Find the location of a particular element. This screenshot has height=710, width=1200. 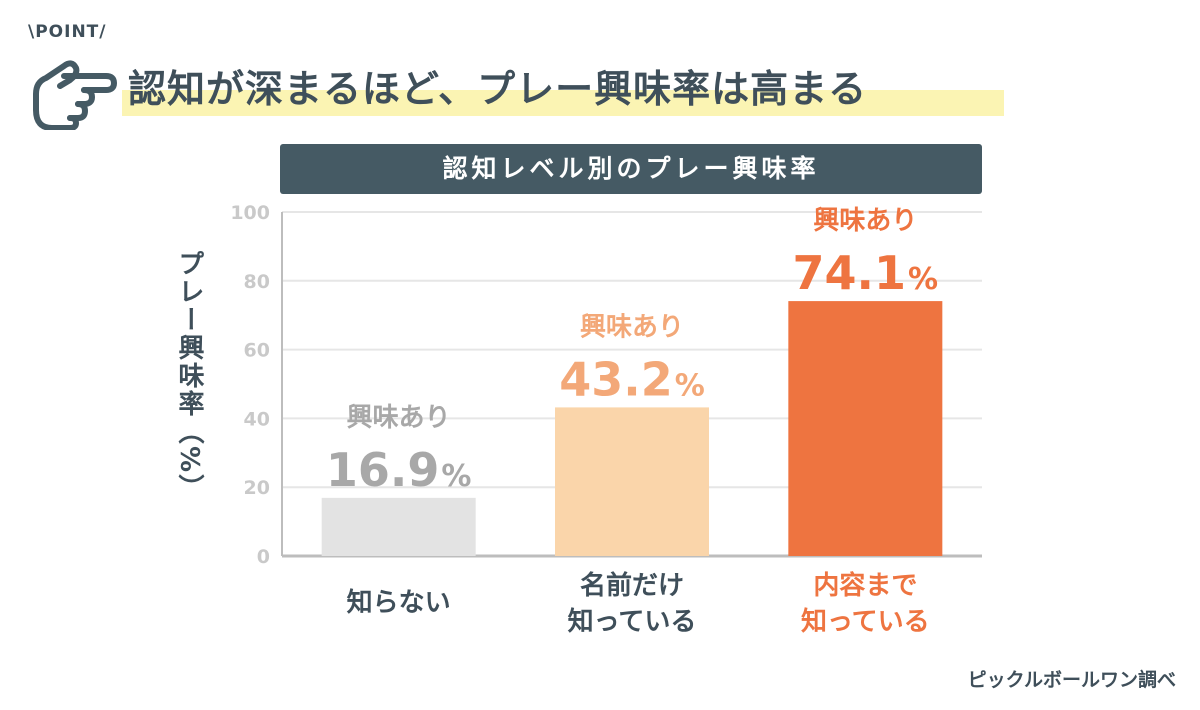

point-badge-text: POINT is located at coordinates (67, 32).